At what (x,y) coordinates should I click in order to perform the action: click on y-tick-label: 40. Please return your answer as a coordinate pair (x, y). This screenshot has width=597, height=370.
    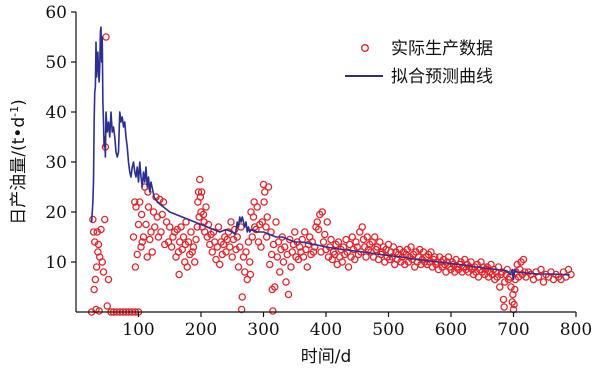
    Looking at the image, I should click on (56, 113).